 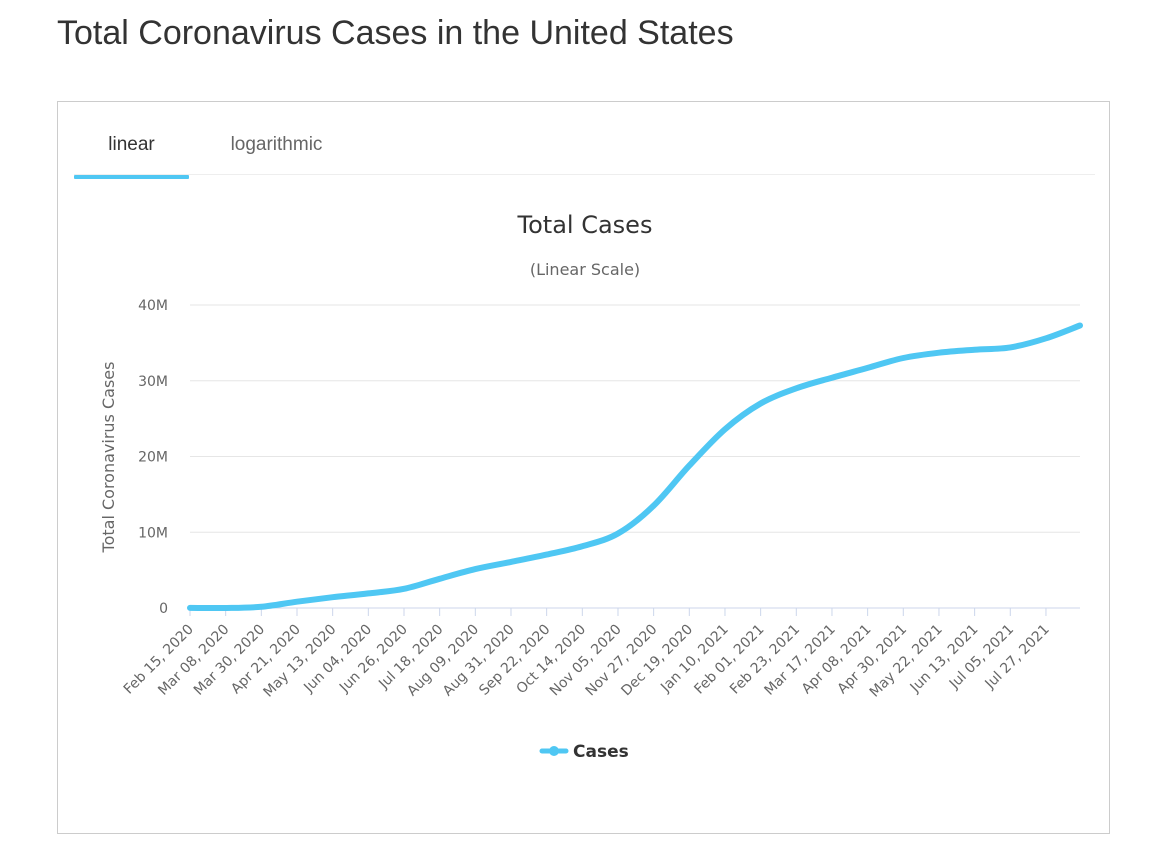 I want to click on y-tick-label: 20M, so click(x=153, y=458).